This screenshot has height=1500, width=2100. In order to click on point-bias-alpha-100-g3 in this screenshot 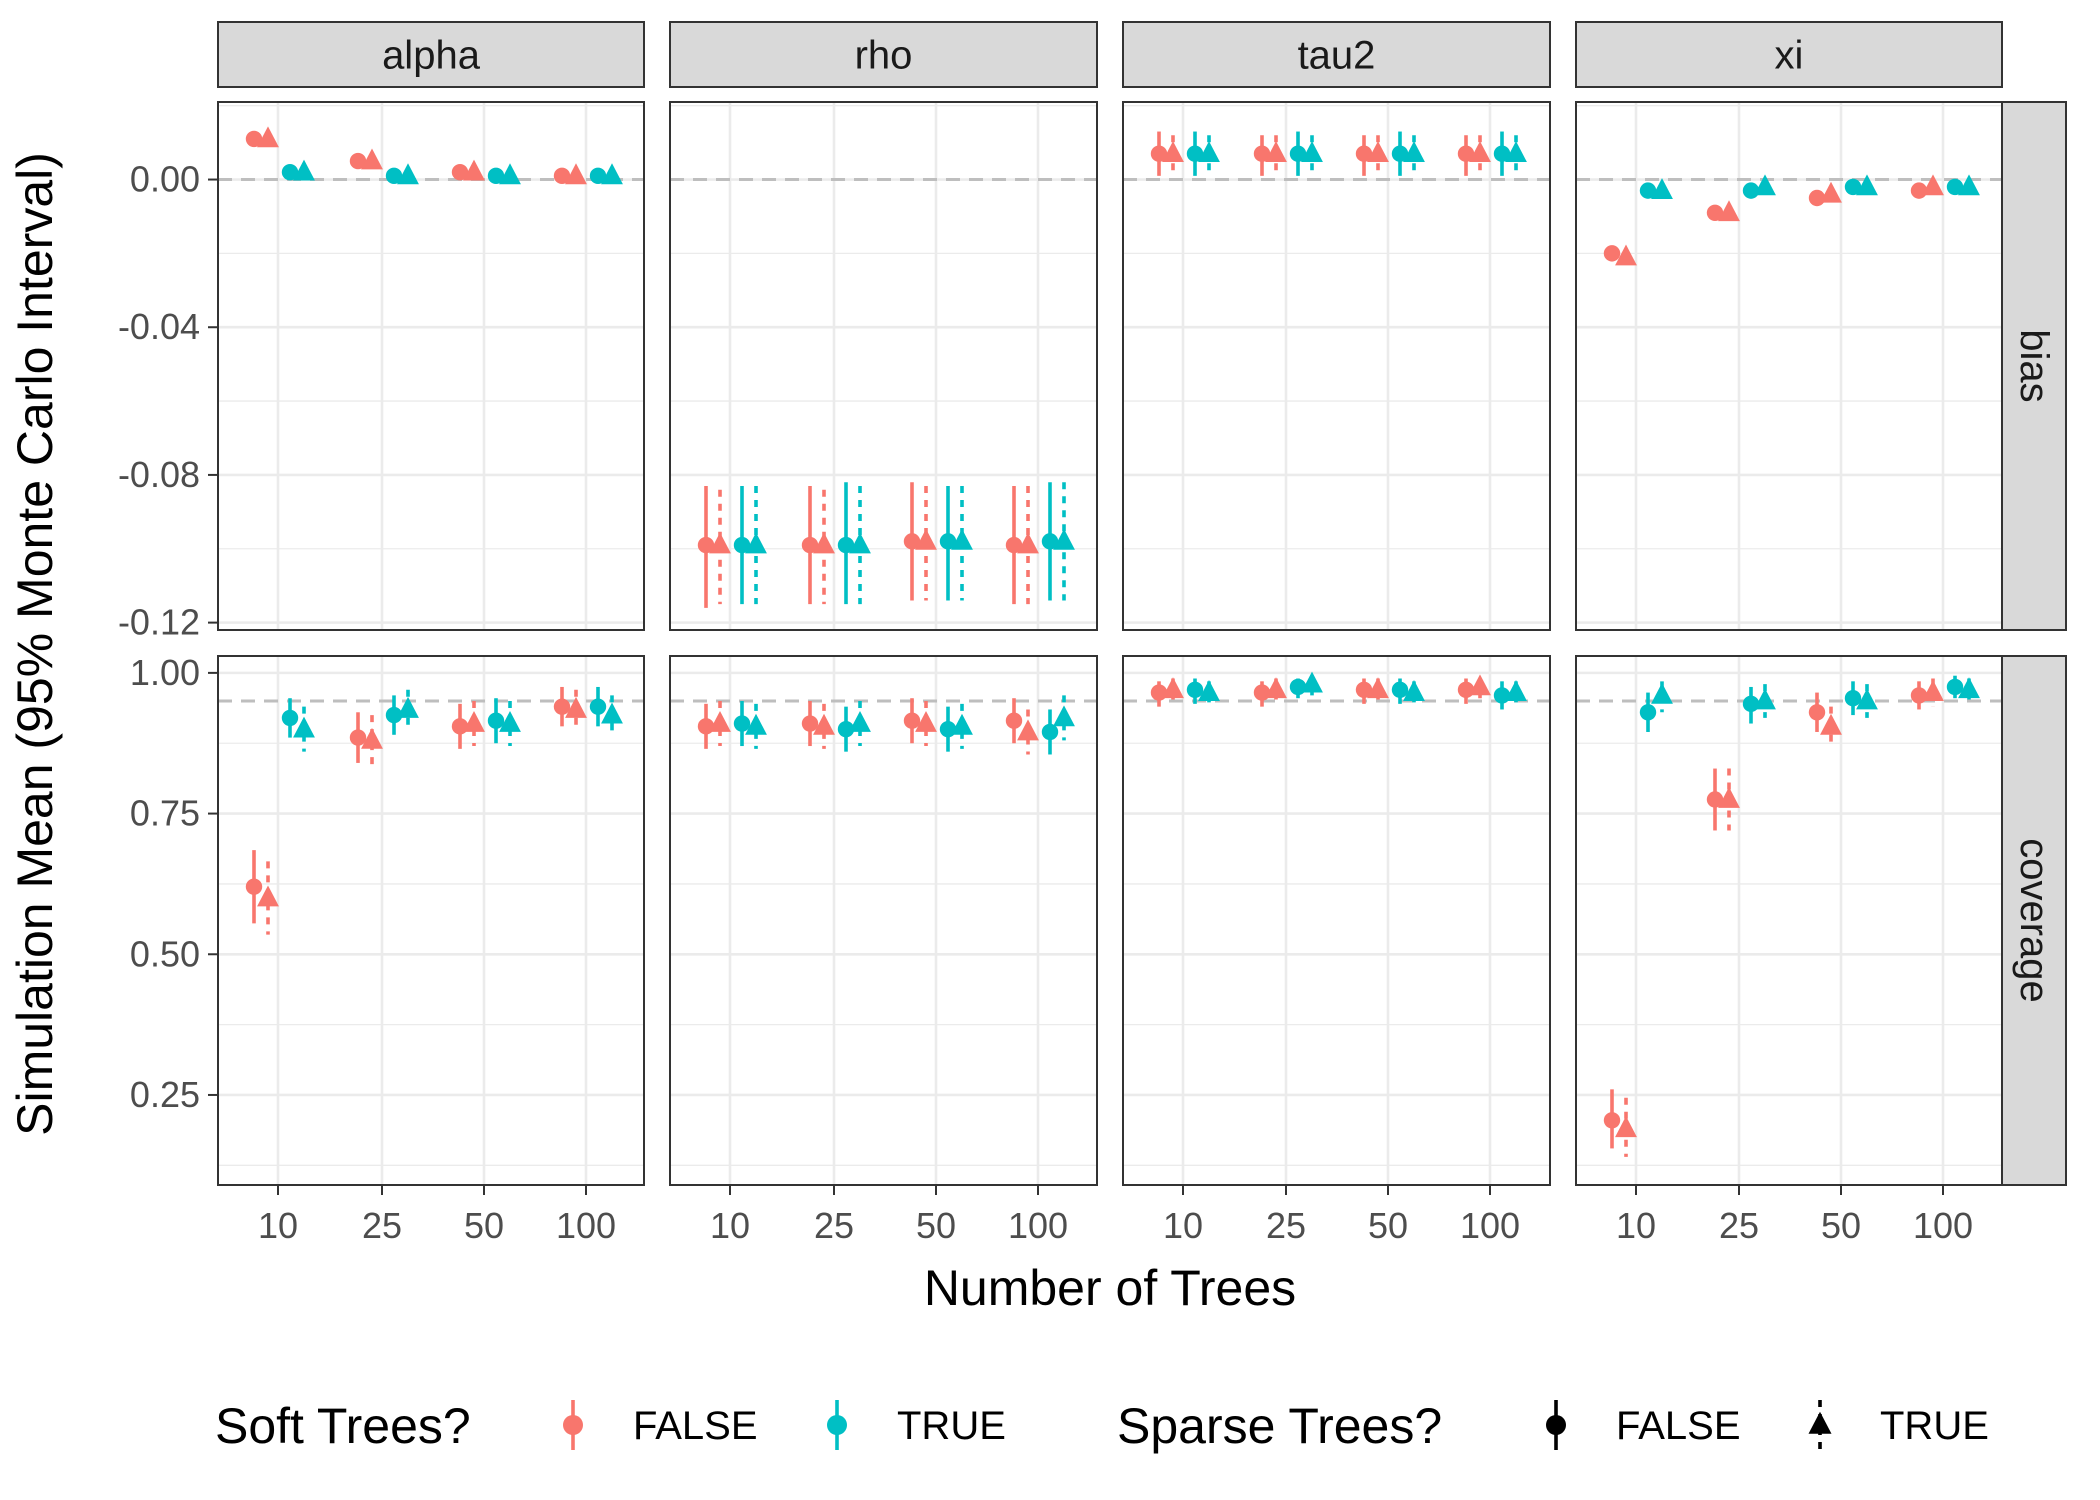, I will do `click(612, 174)`.